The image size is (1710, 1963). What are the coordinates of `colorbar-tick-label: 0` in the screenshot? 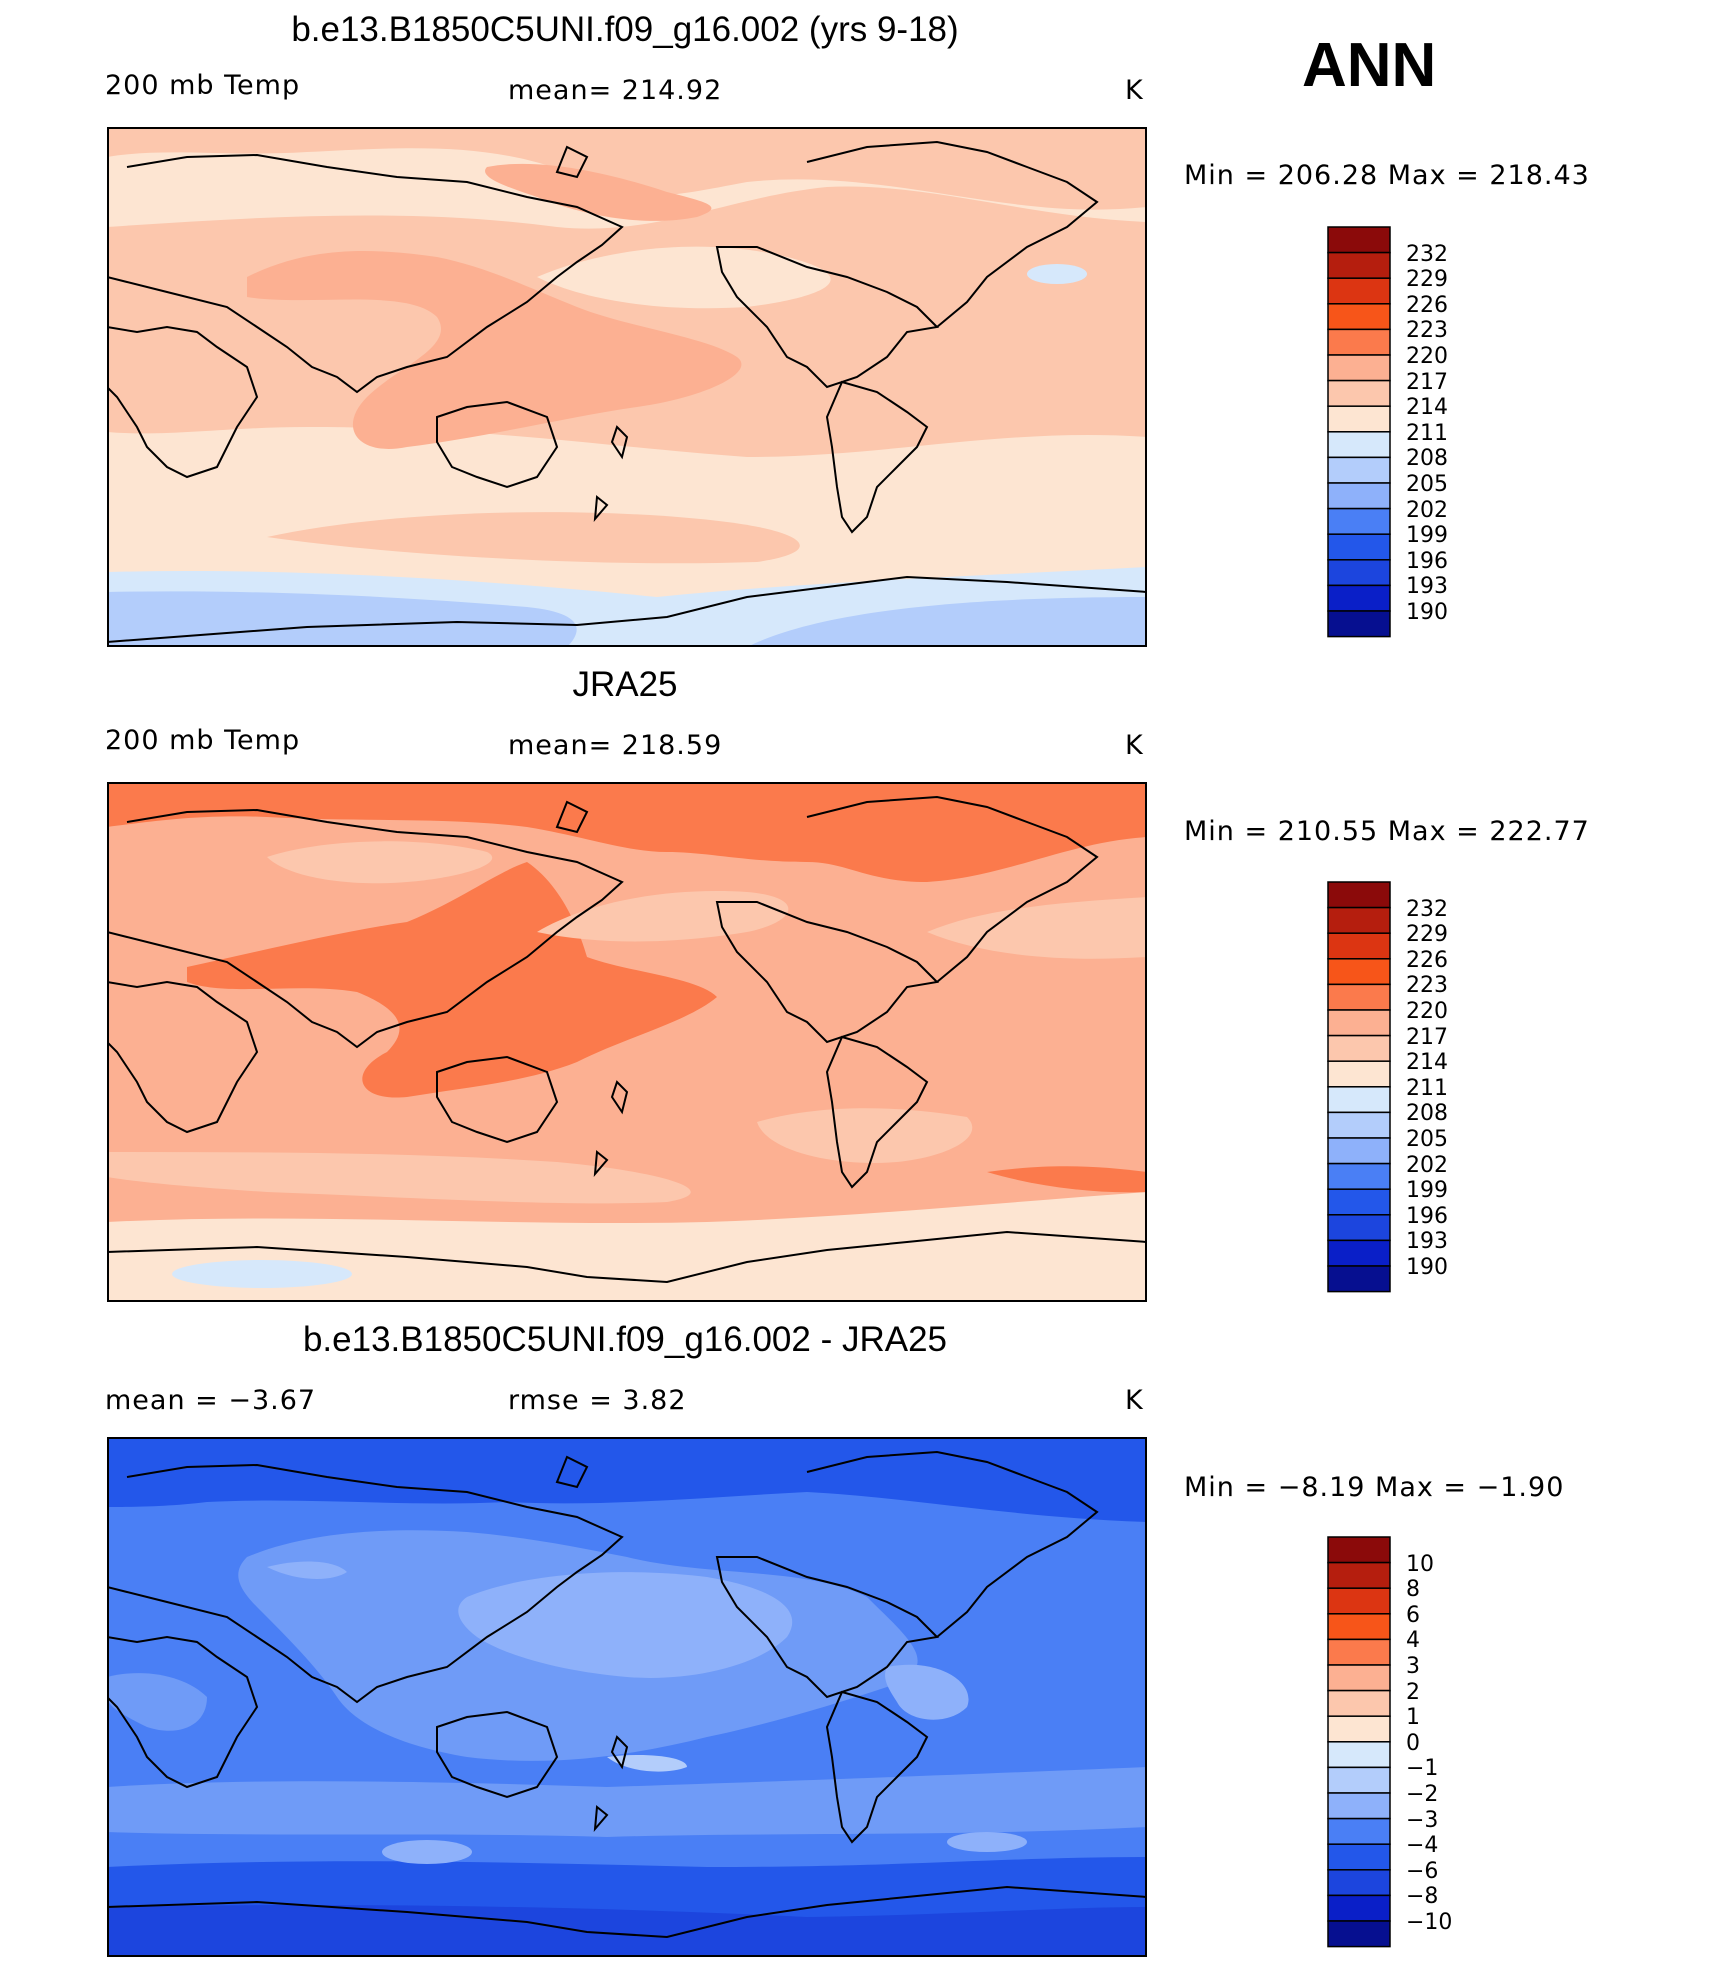 It's located at (1413, 1743).